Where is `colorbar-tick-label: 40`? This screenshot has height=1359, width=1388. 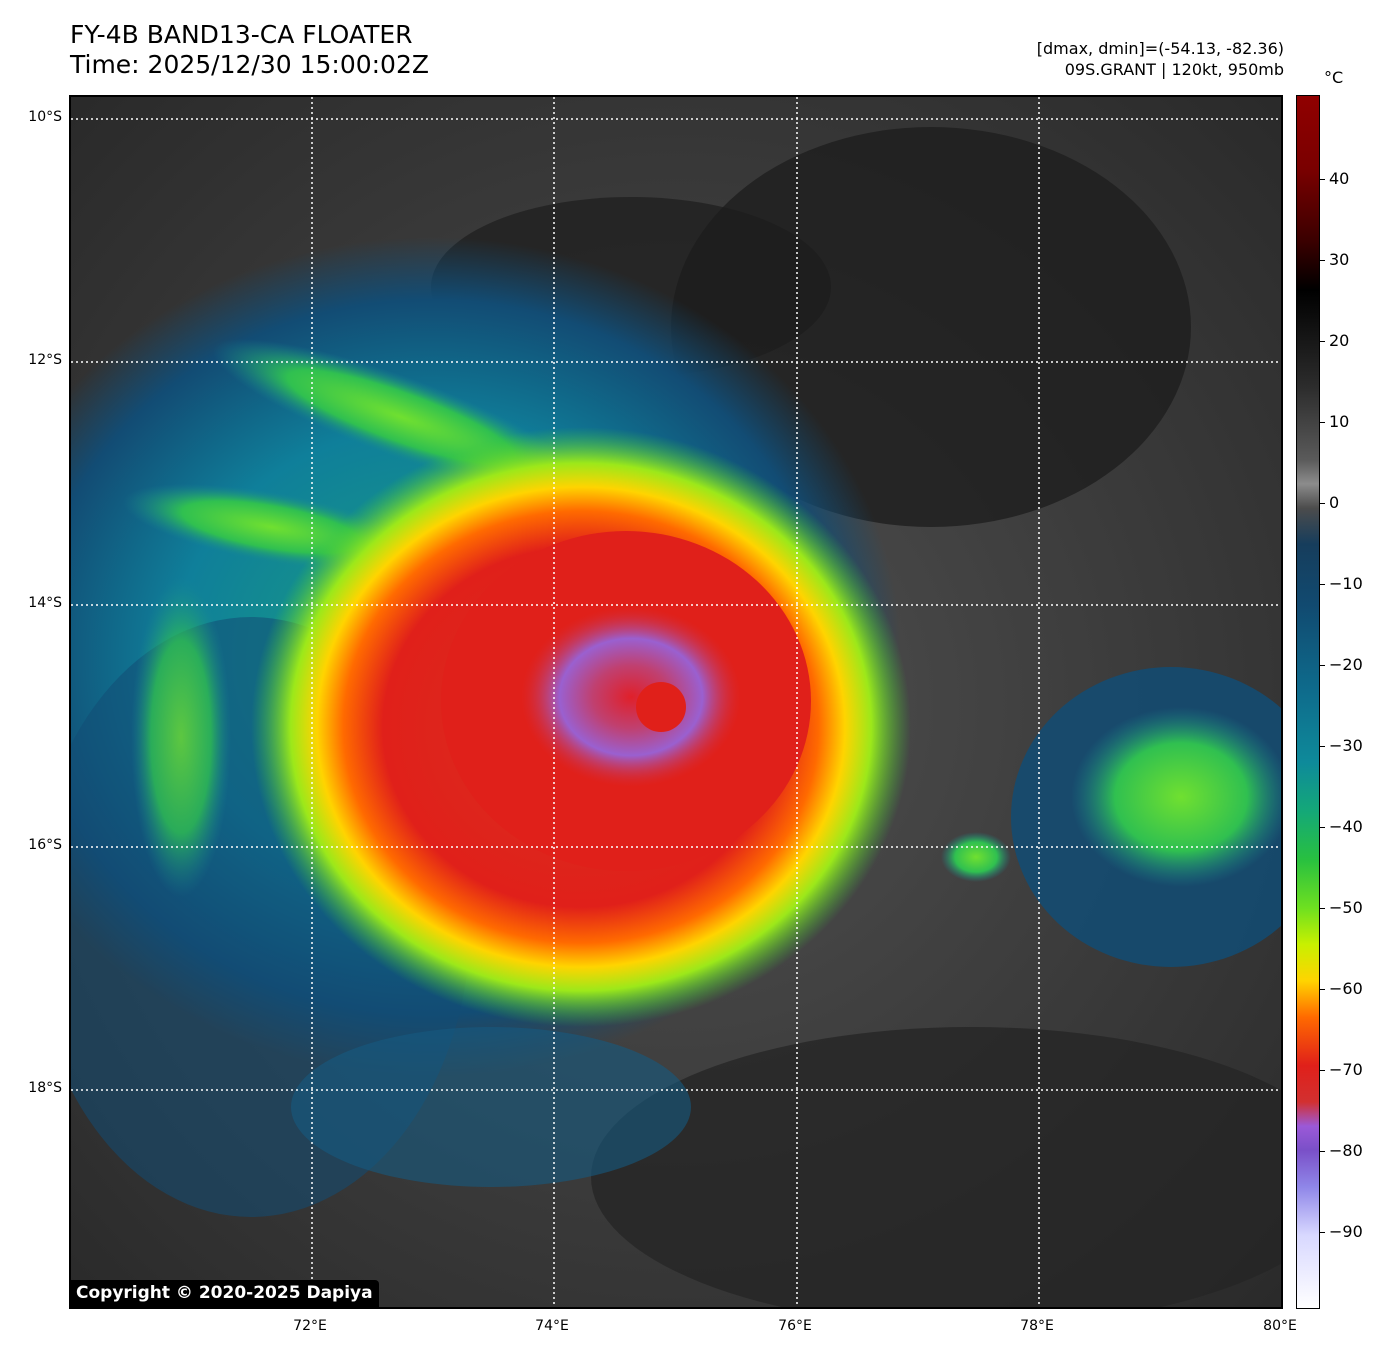
colorbar-tick-label: 40 is located at coordinates (1339, 178).